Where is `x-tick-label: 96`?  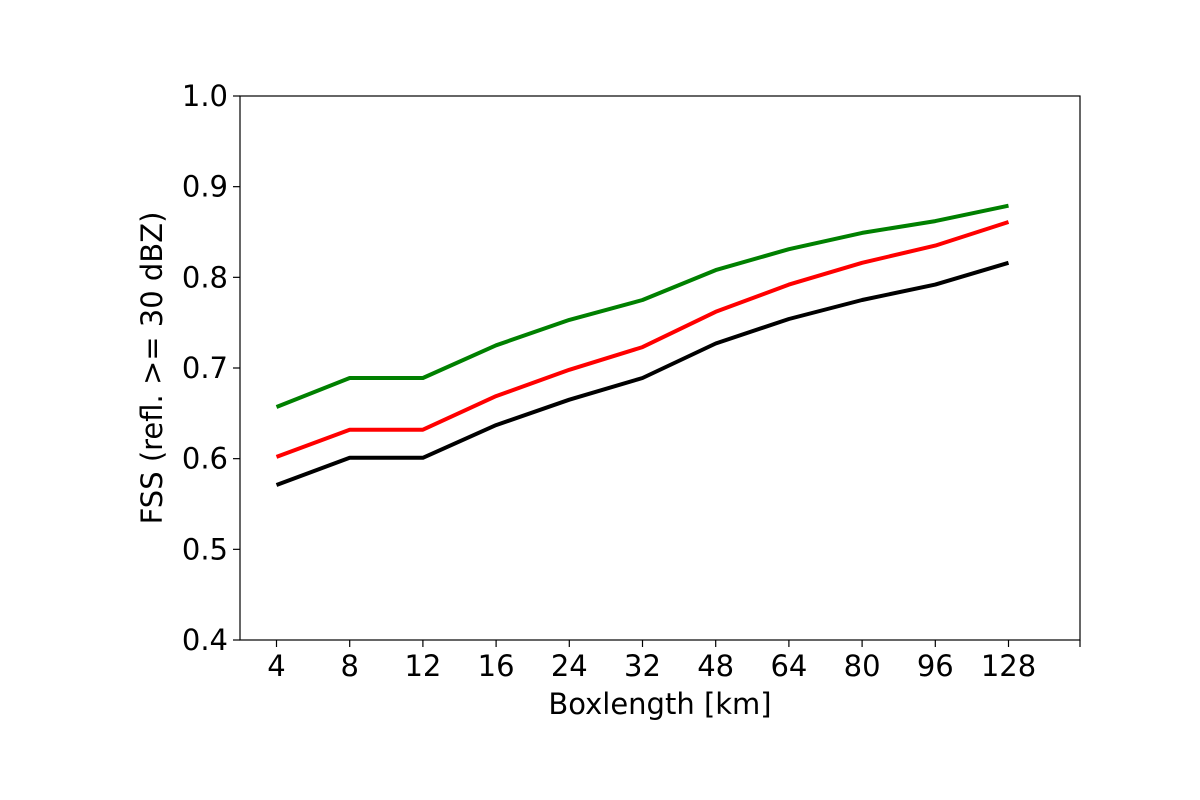
x-tick-label: 96 is located at coordinates (935, 666).